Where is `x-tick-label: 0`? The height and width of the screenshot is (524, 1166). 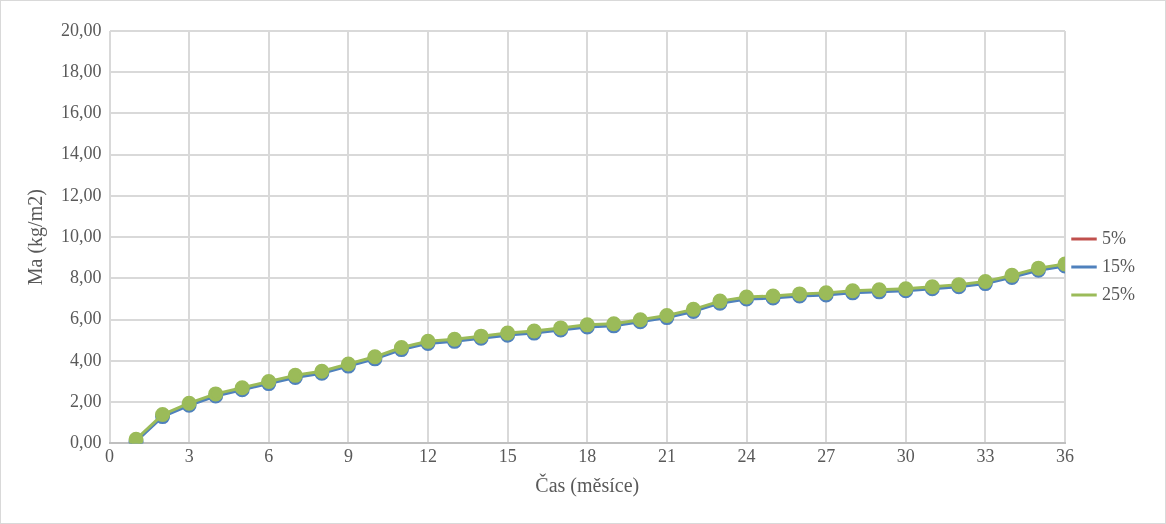 x-tick-label: 0 is located at coordinates (109, 455).